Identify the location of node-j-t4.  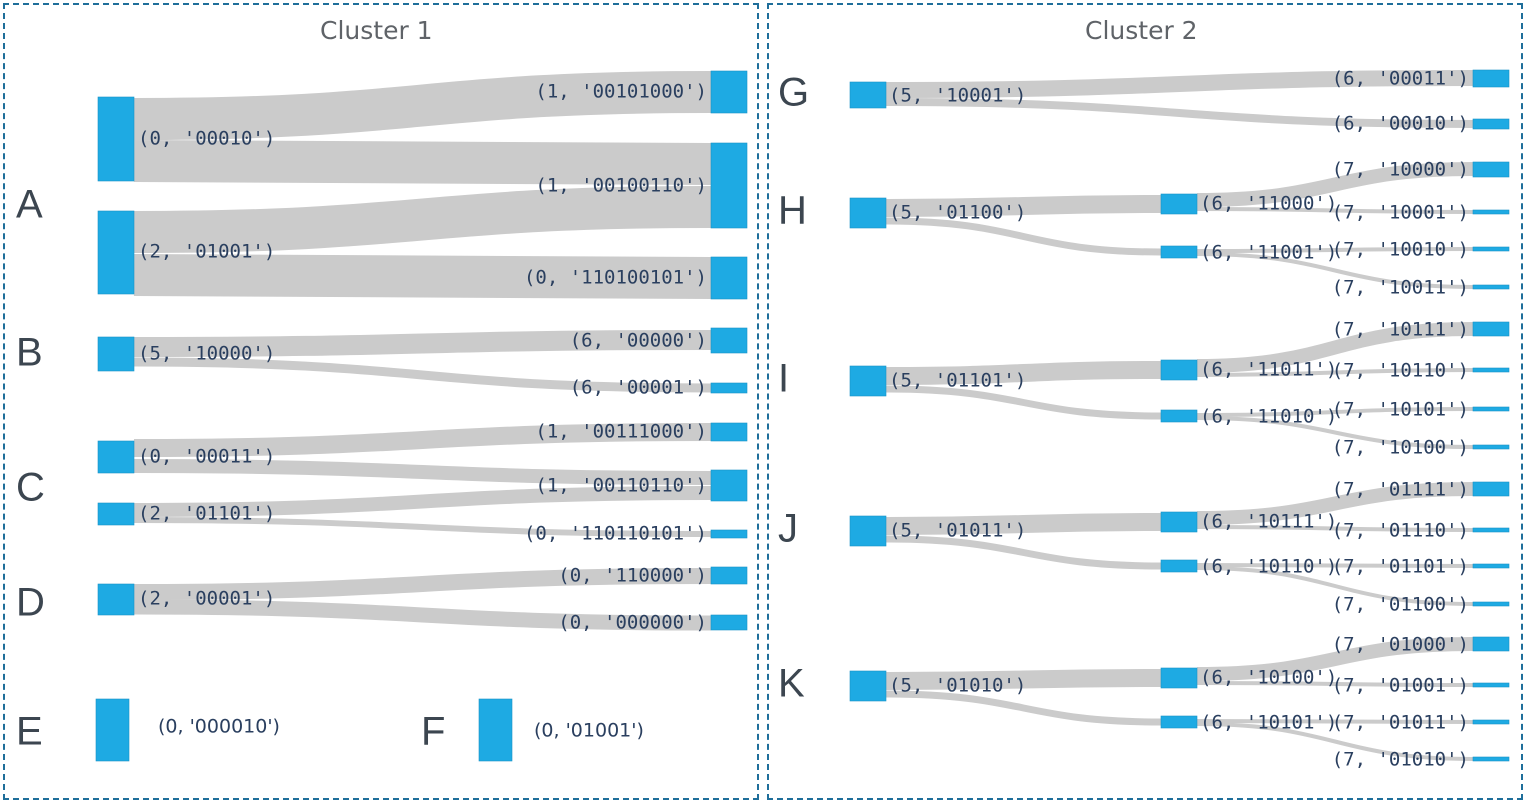
(1491, 604).